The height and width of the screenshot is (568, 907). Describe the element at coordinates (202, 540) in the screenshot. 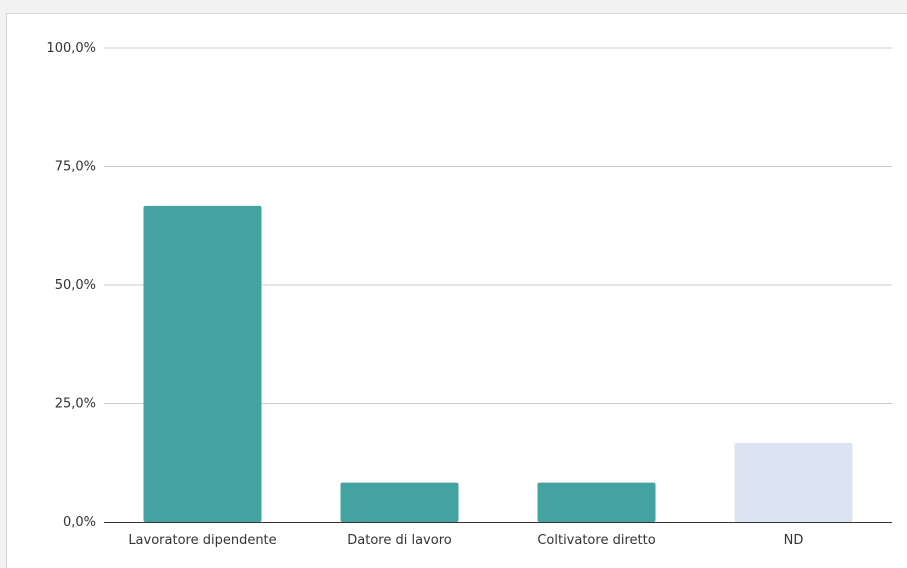

I see `x-tick-label: Lavoratore dipendente` at that location.